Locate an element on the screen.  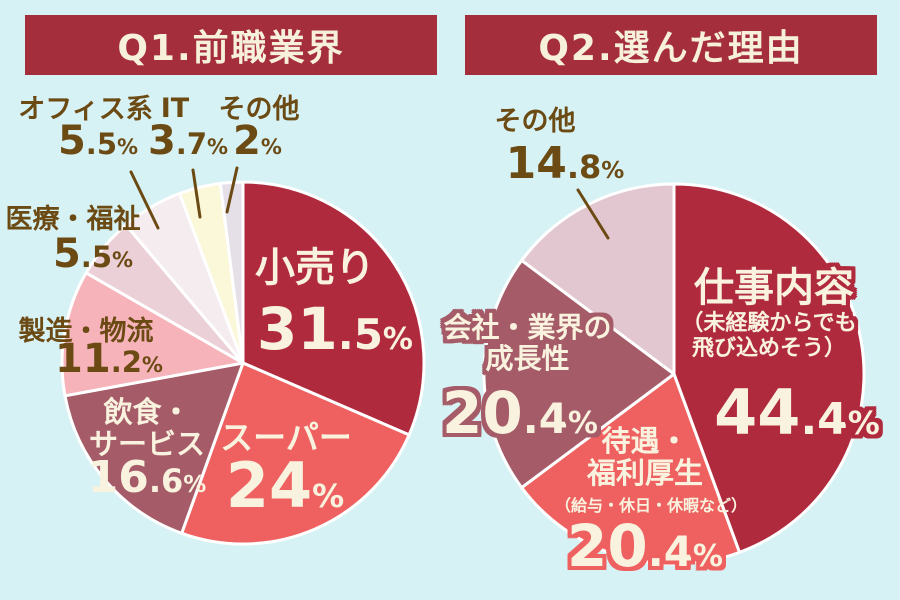
q2-value-growth: 20.4% is located at coordinates (520, 413).